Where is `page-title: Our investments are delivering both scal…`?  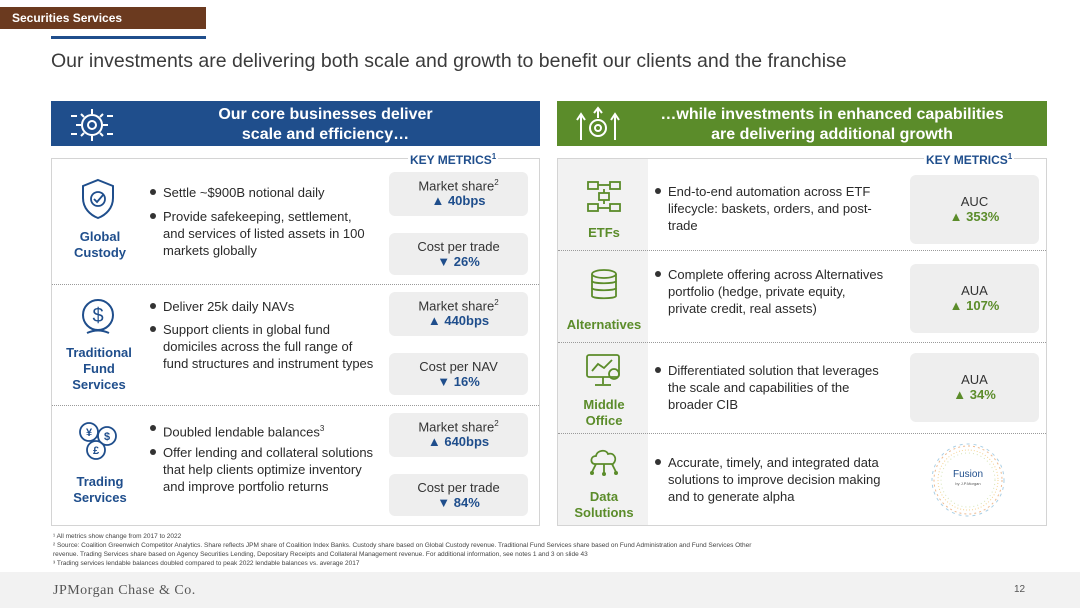
page-title: Our investments are delivering both scal… is located at coordinates (449, 61).